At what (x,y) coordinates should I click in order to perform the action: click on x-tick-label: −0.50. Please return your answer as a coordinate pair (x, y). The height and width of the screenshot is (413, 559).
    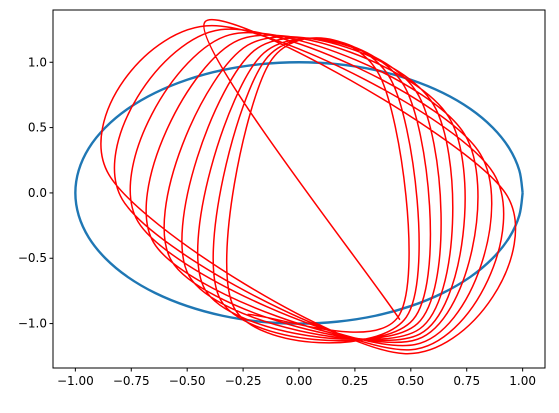
    Looking at the image, I should click on (187, 381).